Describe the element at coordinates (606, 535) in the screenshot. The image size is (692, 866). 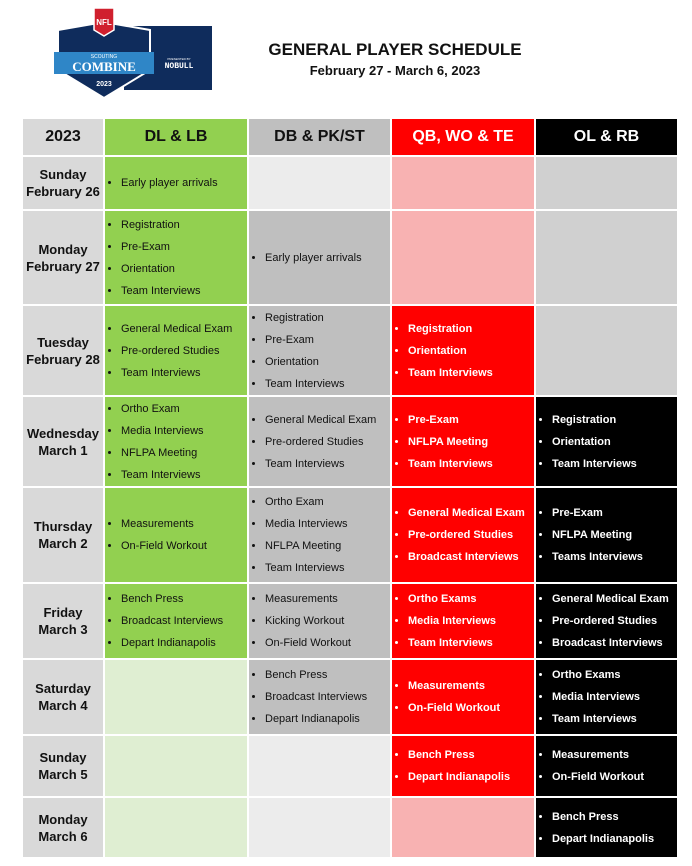
I see `schedule-cell: Pre-ExamNFLPA MeetingTeams Interviews` at that location.